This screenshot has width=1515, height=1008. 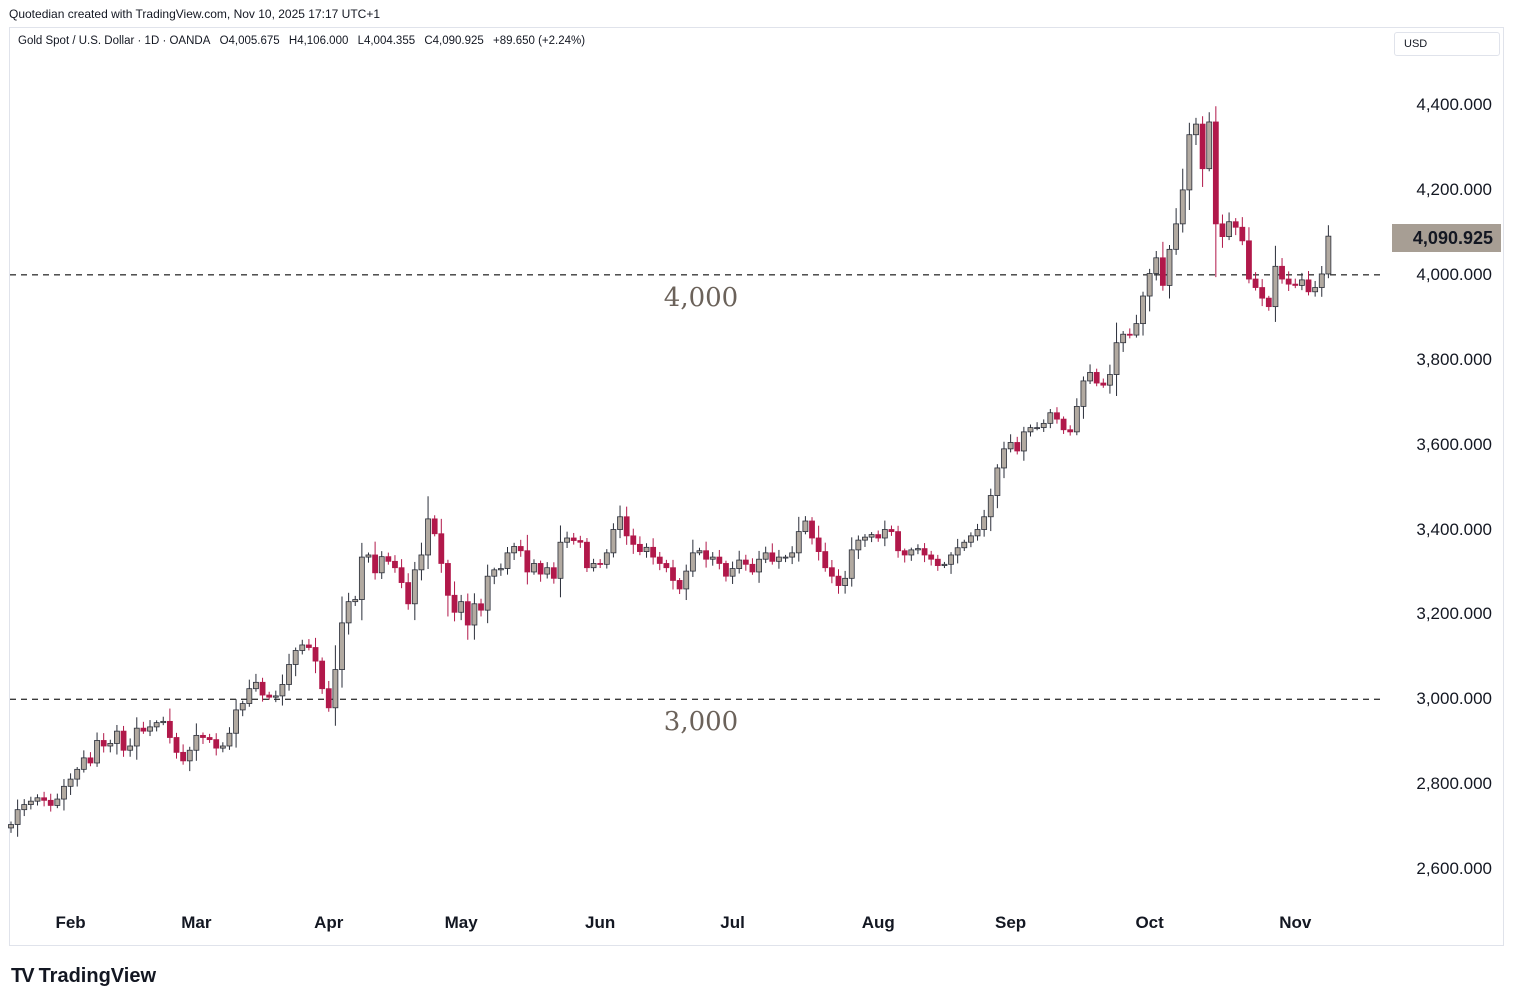 What do you see at coordinates (83, 976) in the screenshot?
I see `tradingview-logo: TV TradingView` at bounding box center [83, 976].